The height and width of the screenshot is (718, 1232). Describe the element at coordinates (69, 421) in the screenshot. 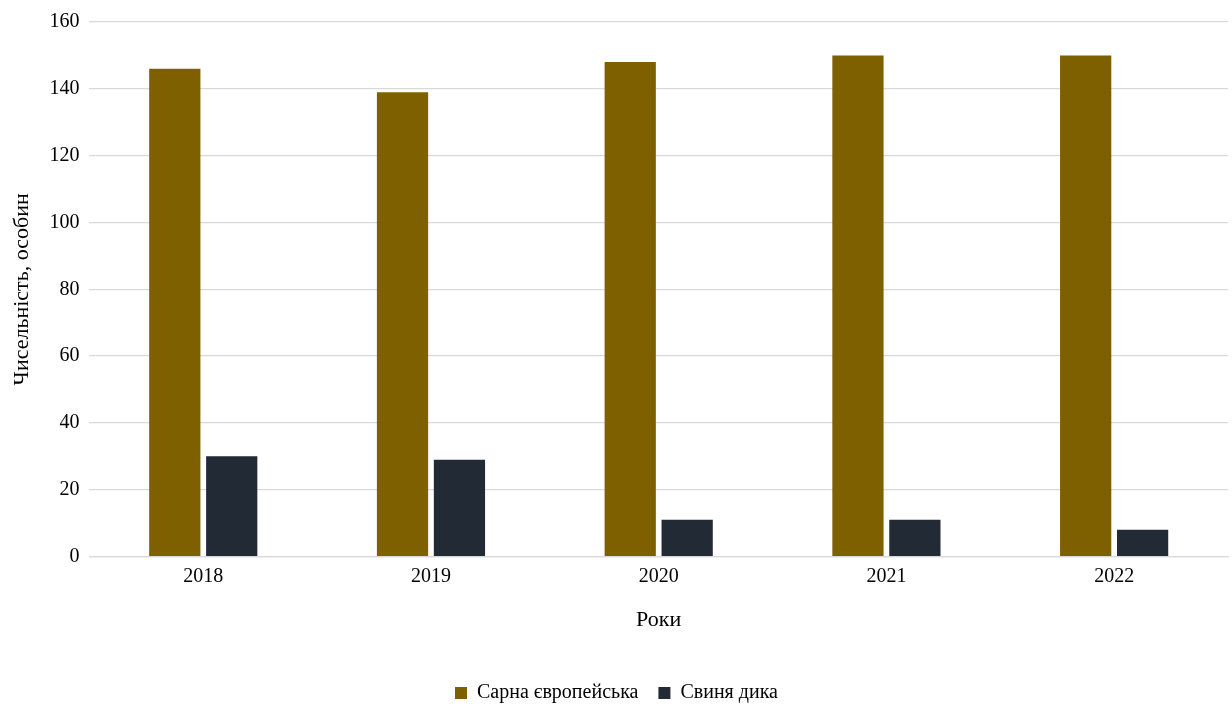

I see `y-tick-label: 40` at that location.